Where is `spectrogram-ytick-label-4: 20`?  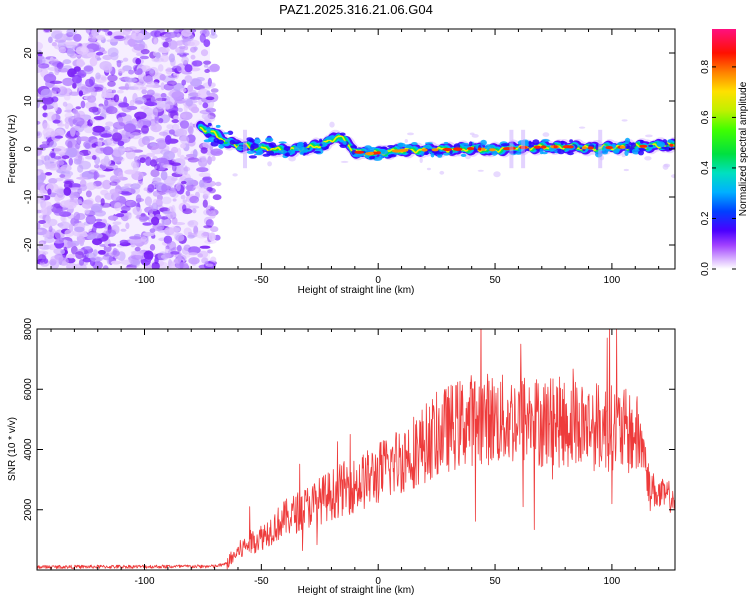 spectrogram-ytick-label-4: 20 is located at coordinates (28, 53).